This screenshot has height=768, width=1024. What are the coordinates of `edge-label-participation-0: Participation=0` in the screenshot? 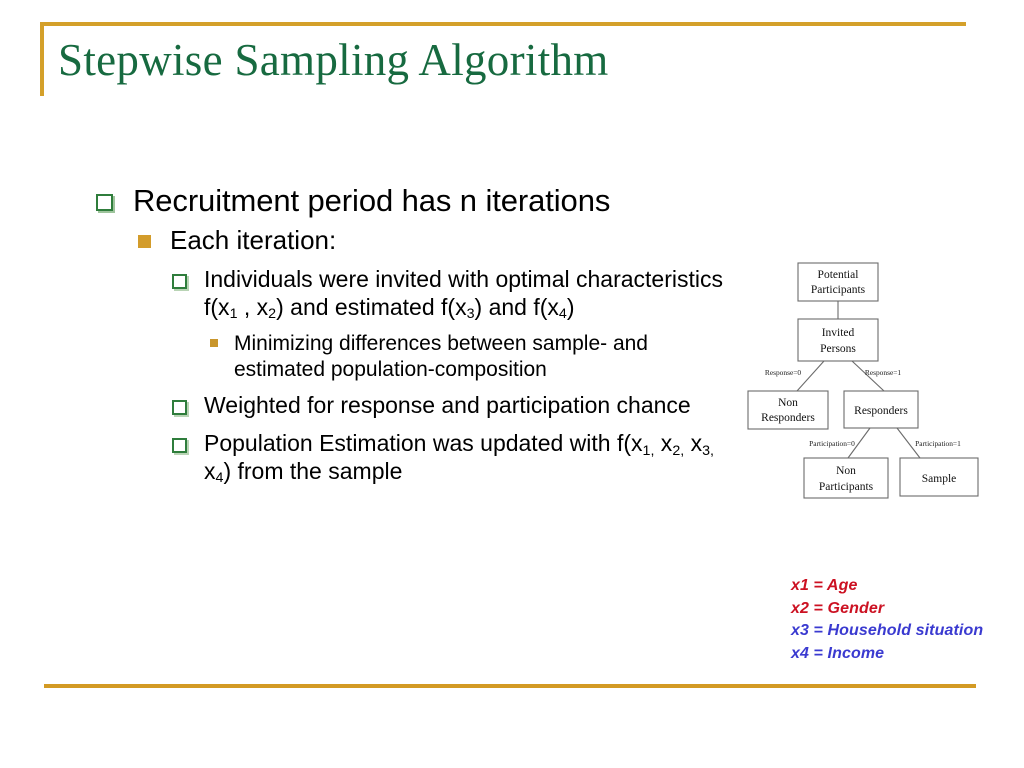 It's located at (832, 443).